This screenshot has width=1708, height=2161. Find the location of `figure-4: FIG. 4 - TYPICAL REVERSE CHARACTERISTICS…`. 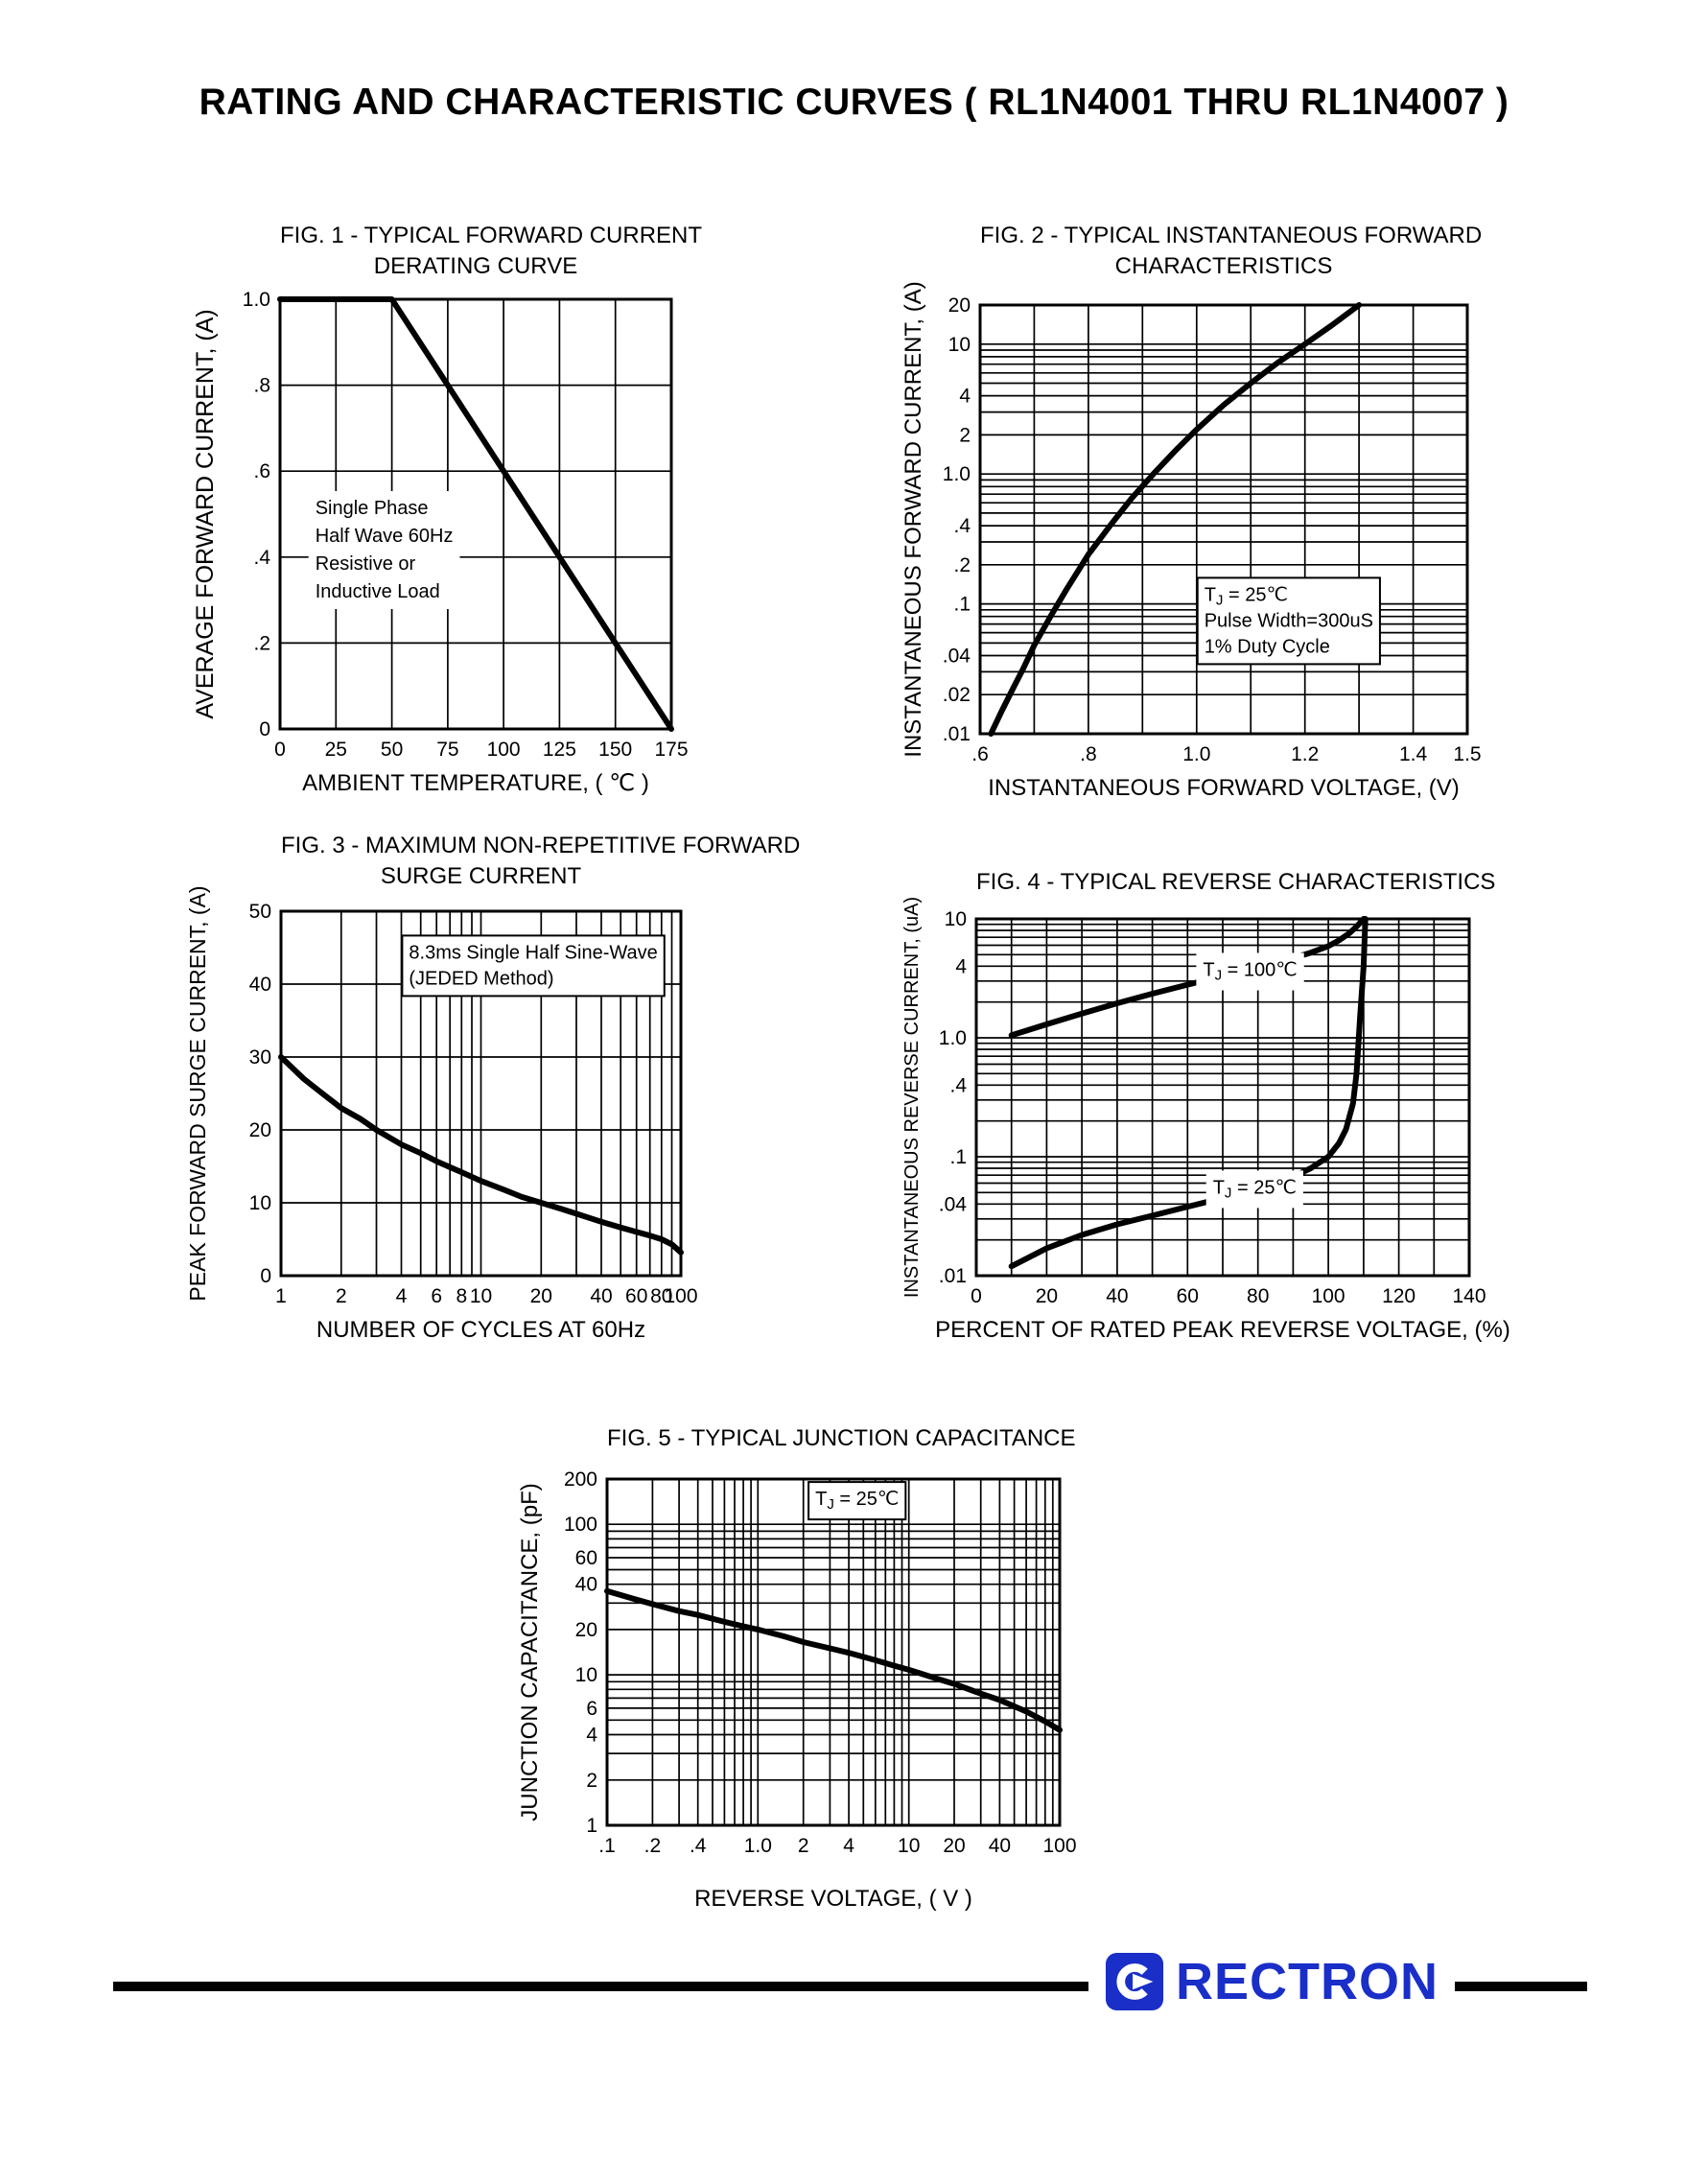

figure-4: FIG. 4 - TYPICAL REVERSE CHARACTERISTICS… is located at coordinates (1209, 1122).